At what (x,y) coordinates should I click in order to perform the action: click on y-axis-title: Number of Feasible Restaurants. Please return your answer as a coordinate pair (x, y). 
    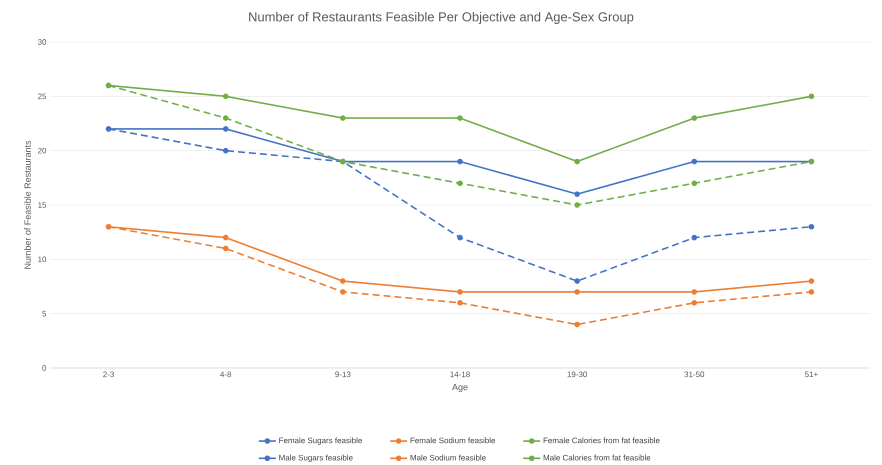
    Looking at the image, I should click on (27, 204).